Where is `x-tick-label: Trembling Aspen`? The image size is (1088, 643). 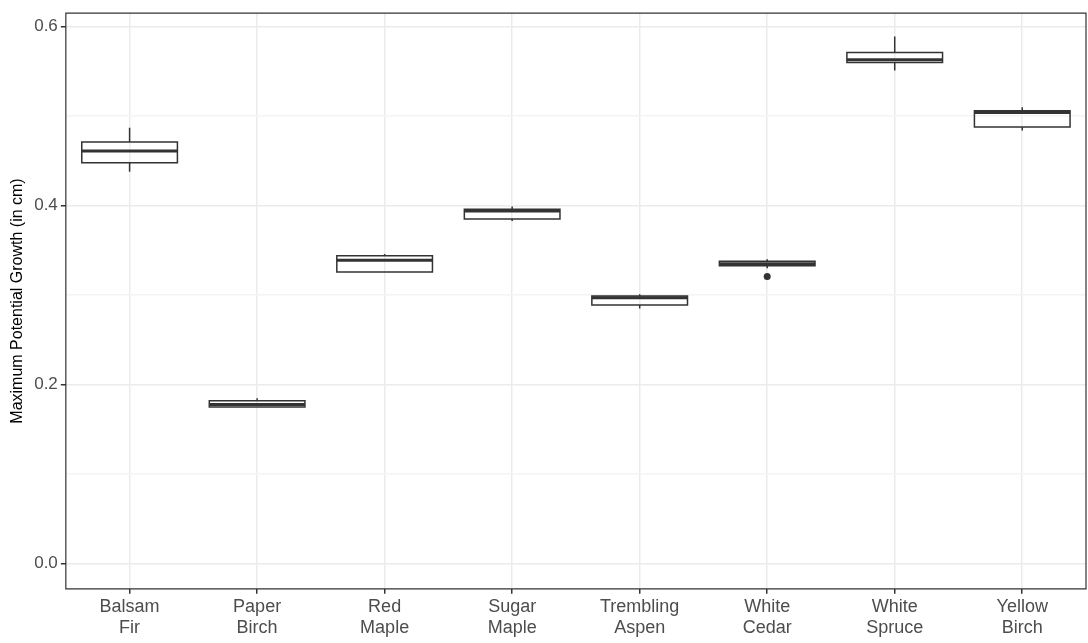 x-tick-label: Trembling Aspen is located at coordinates (640, 616).